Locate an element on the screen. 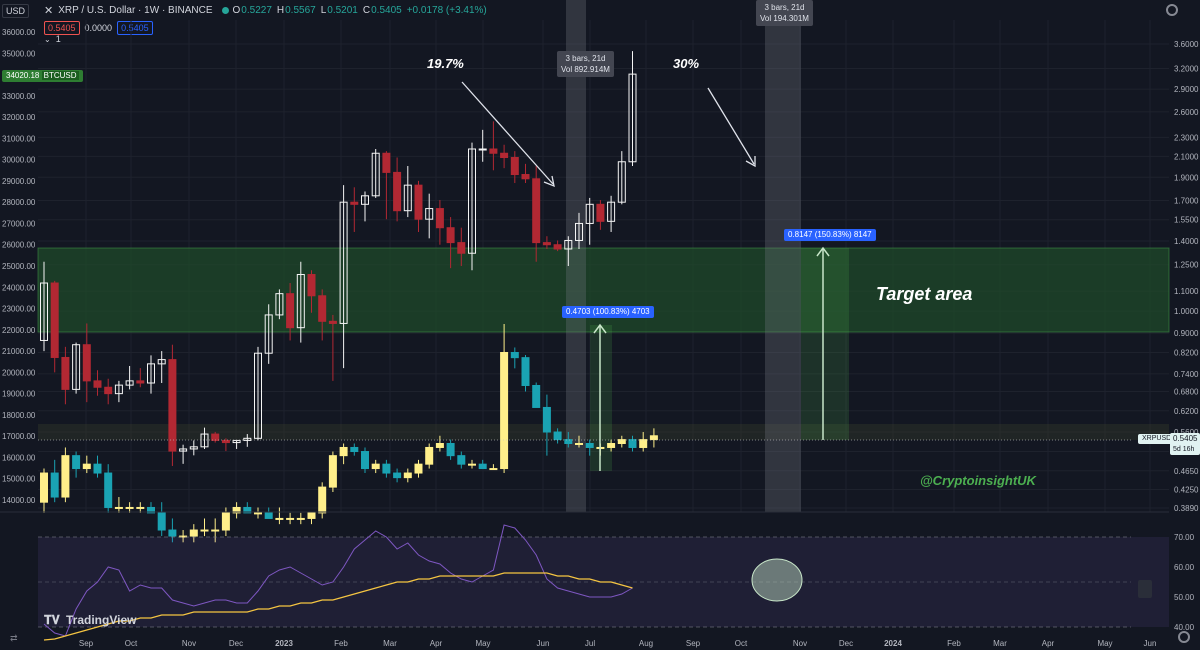 This screenshot has width=1200, height=650. price-tick-label: 3.6000 is located at coordinates (1186, 44).